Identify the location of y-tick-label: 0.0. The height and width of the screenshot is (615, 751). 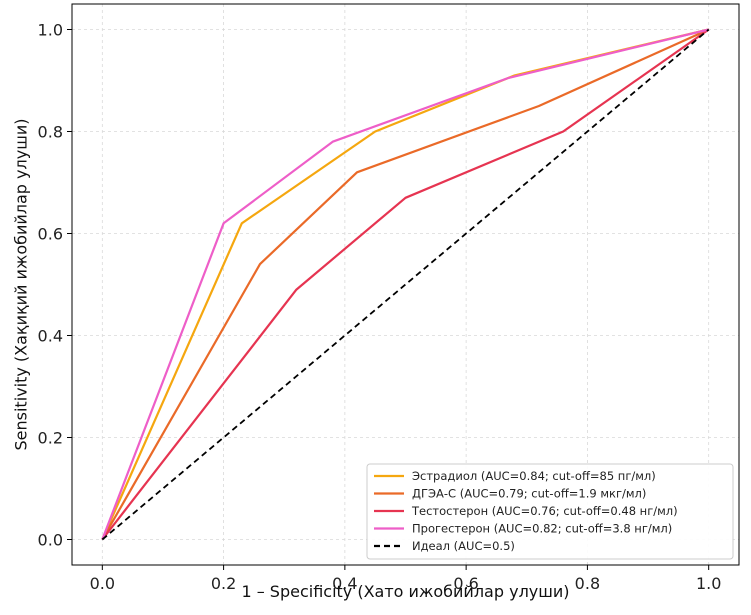
(50, 540).